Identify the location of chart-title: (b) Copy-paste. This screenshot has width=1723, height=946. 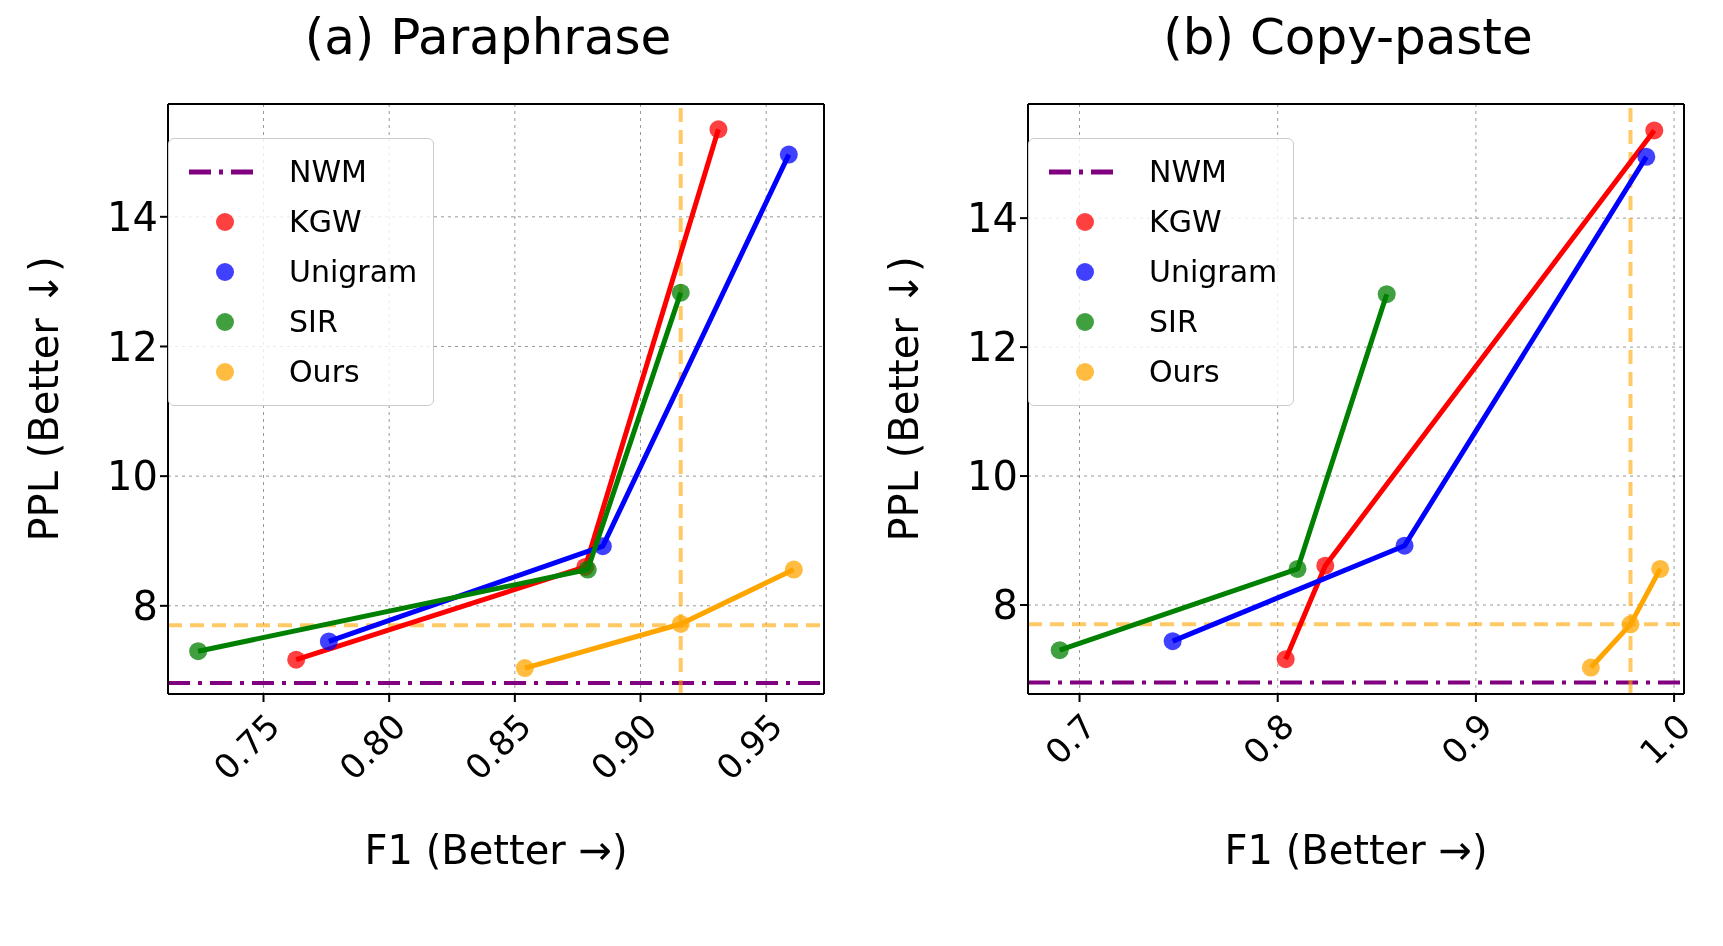
(1348, 38).